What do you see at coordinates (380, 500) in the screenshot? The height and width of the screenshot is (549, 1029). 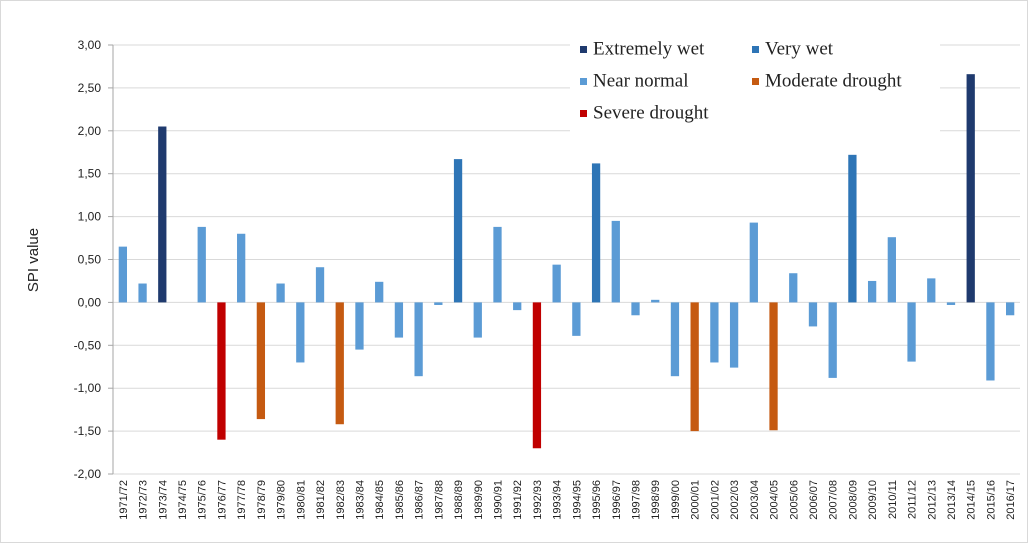 I see `x-tick-label: 1984/85` at bounding box center [380, 500].